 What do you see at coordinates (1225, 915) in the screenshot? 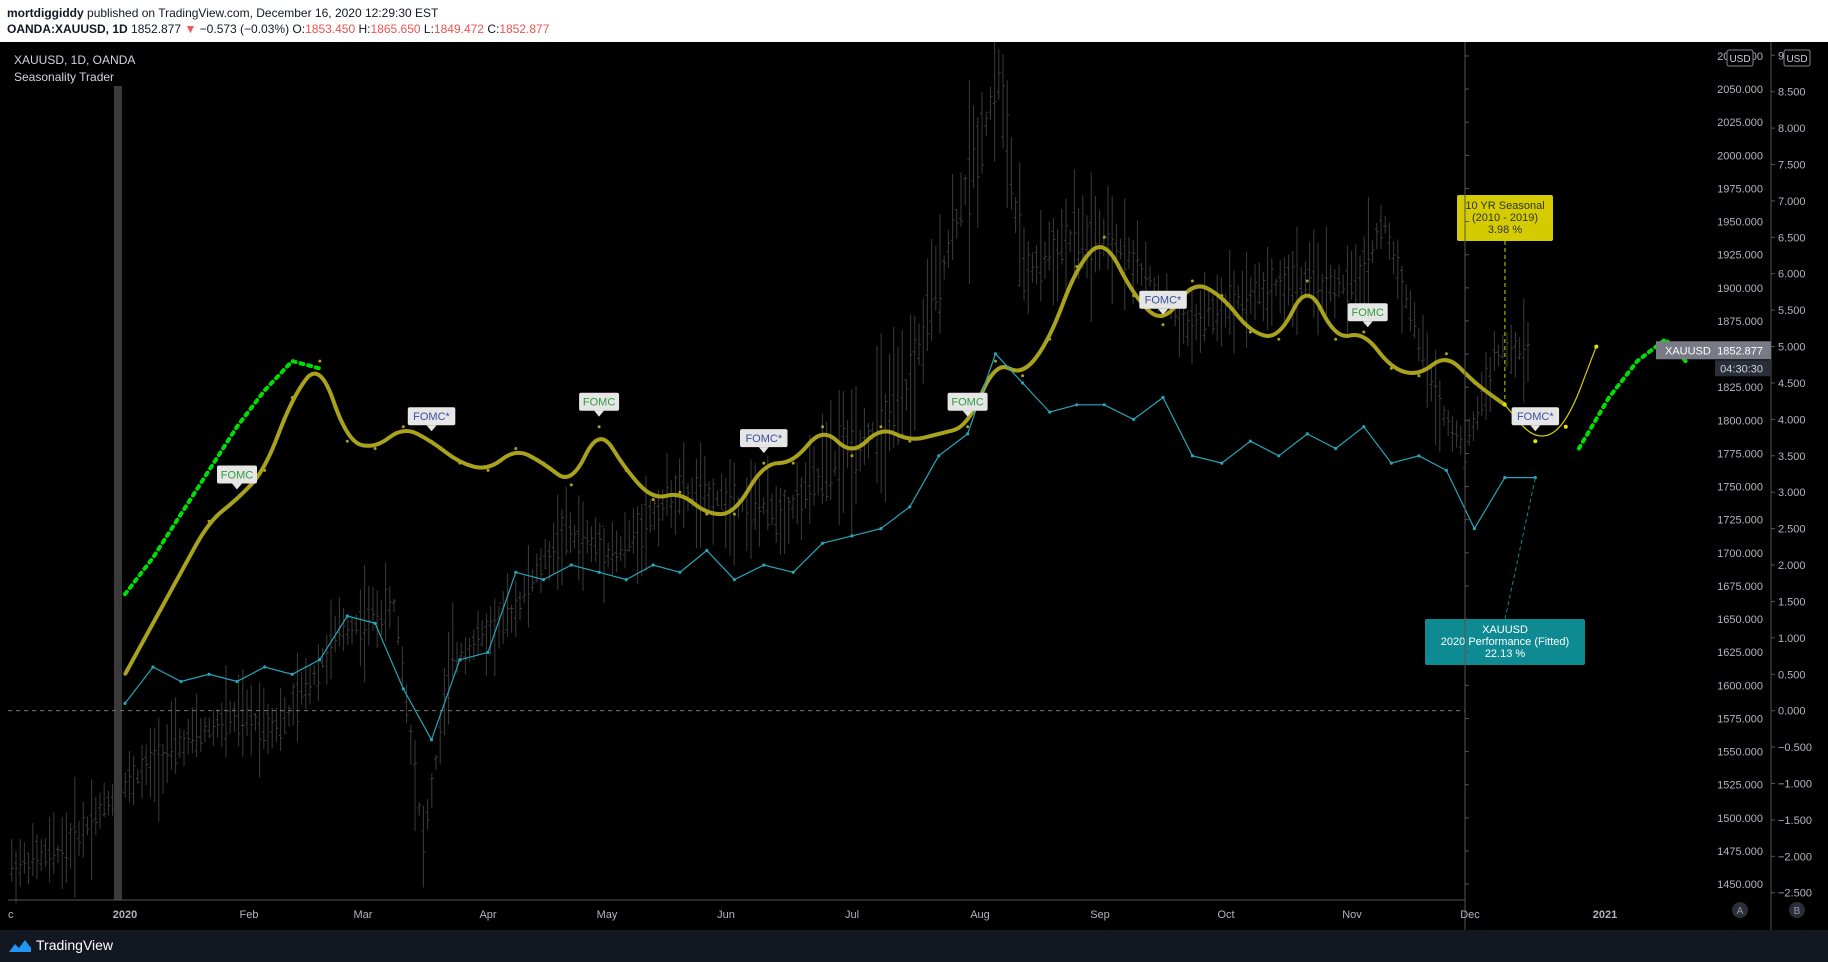
I see `x-tick-label: Oct` at bounding box center [1225, 915].